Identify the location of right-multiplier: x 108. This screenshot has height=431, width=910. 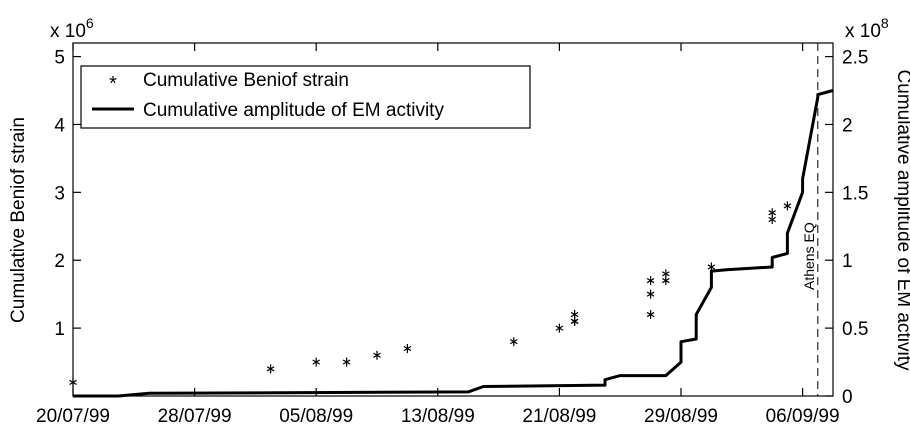
(867, 28).